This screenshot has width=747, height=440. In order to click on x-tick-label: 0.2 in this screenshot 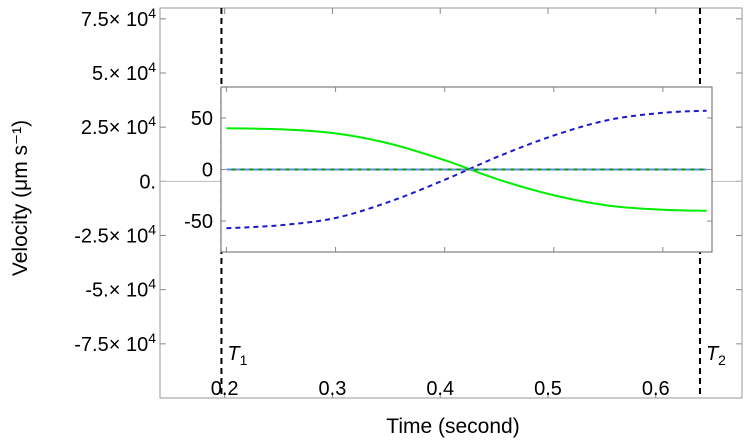, I will do `click(225, 389)`.